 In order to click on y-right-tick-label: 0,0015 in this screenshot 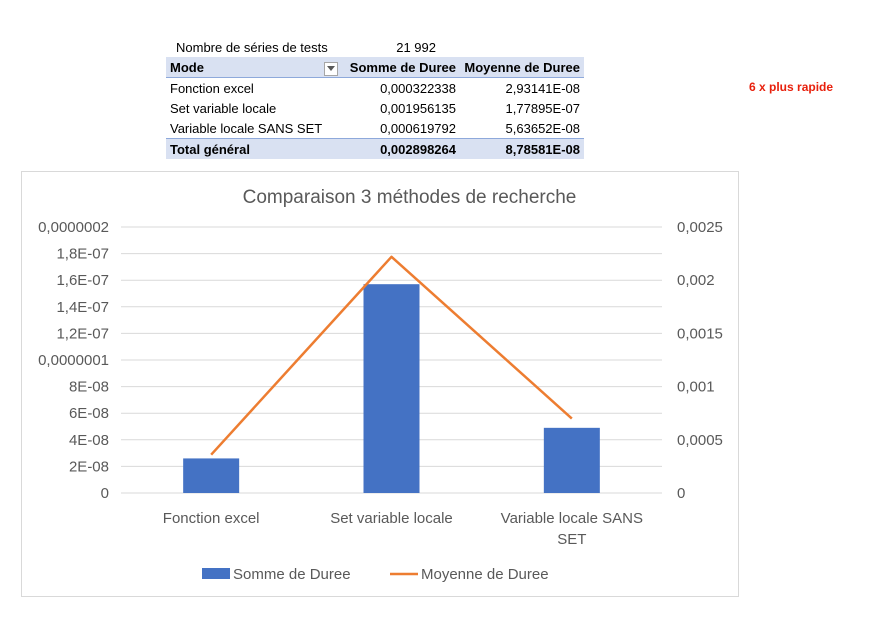, I will do `click(700, 333)`.